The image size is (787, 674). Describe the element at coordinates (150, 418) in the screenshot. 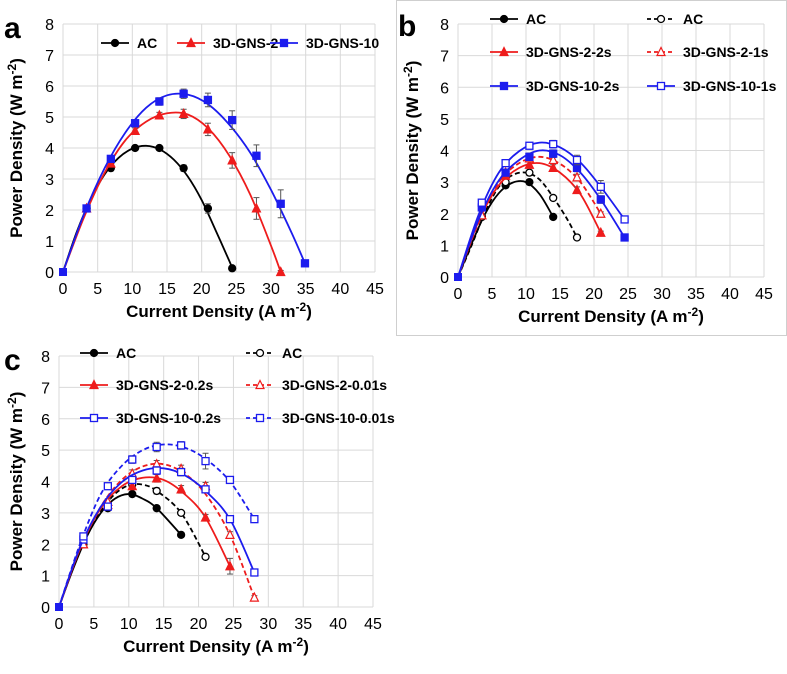

I see `legend-entry: 3D-GNS-10-0.2s` at that location.